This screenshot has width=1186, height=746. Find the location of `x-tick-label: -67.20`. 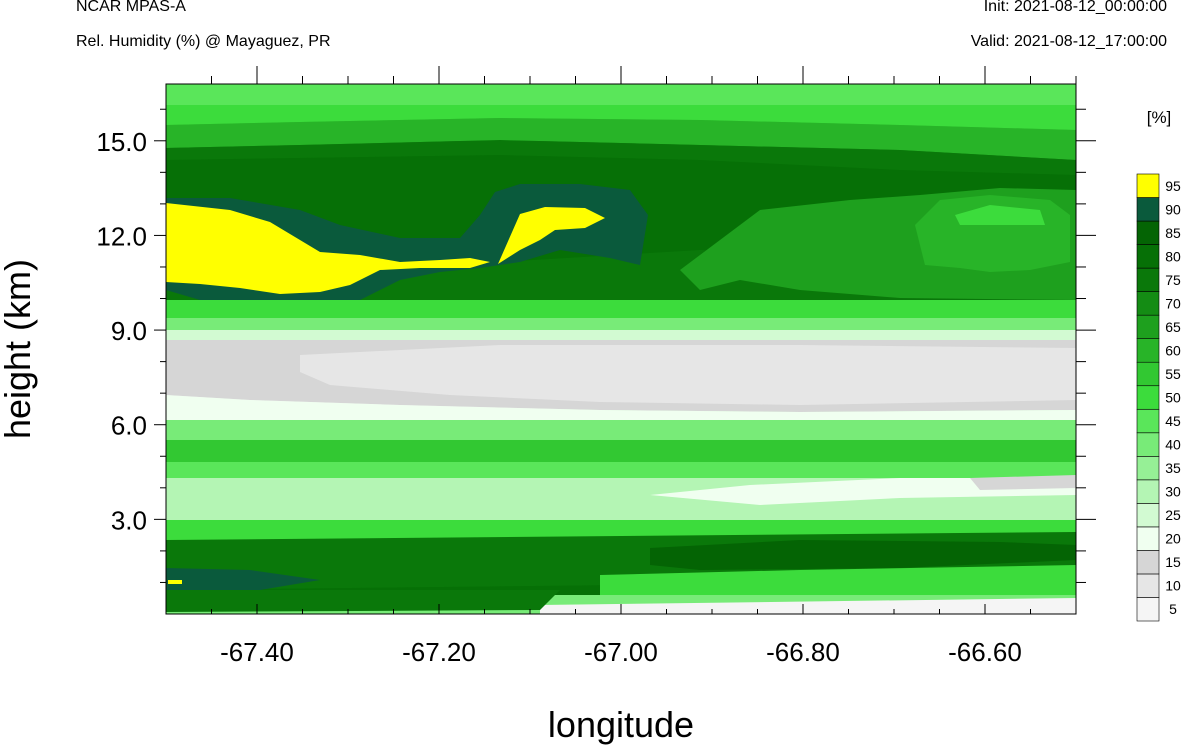

x-tick-label: -67.20 is located at coordinates (439, 652).